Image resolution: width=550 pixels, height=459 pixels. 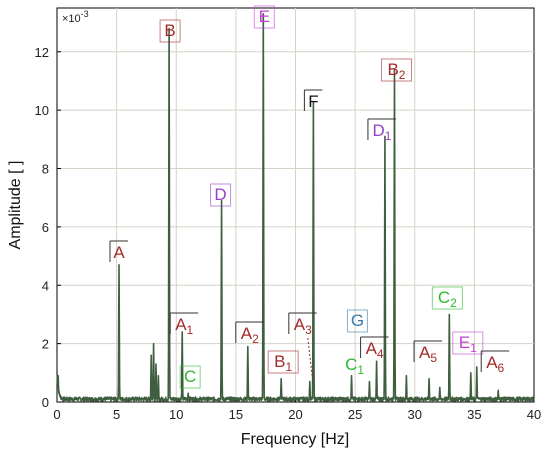 I want to click on peak-label-text: F, so click(x=313, y=101).